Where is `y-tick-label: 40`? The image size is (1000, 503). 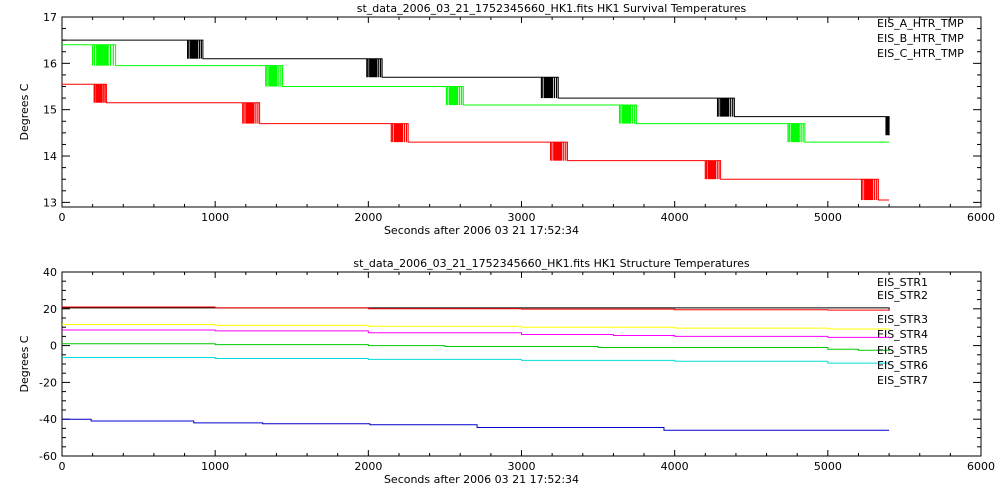 y-tick-label: 40 is located at coordinates (50, 272).